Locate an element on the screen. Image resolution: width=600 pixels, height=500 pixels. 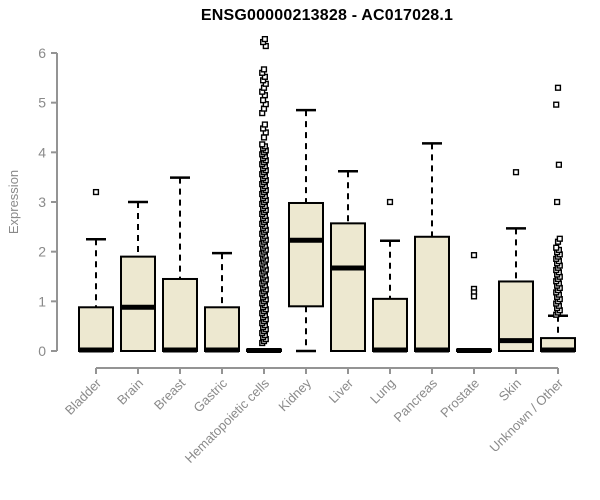
y-tick-label: 3 is located at coordinates (42, 202).